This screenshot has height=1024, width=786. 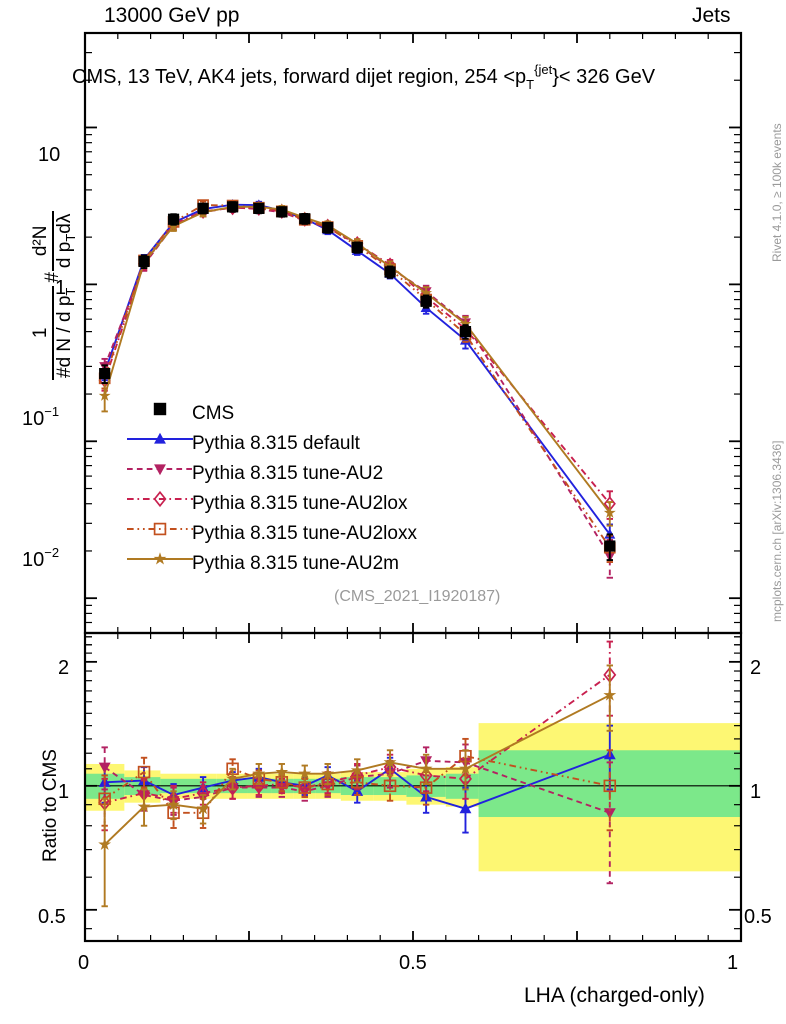 What do you see at coordinates (417, 596) in the screenshot?
I see `analysis-id-watermark: (CMS_2021_I1920187)` at bounding box center [417, 596].